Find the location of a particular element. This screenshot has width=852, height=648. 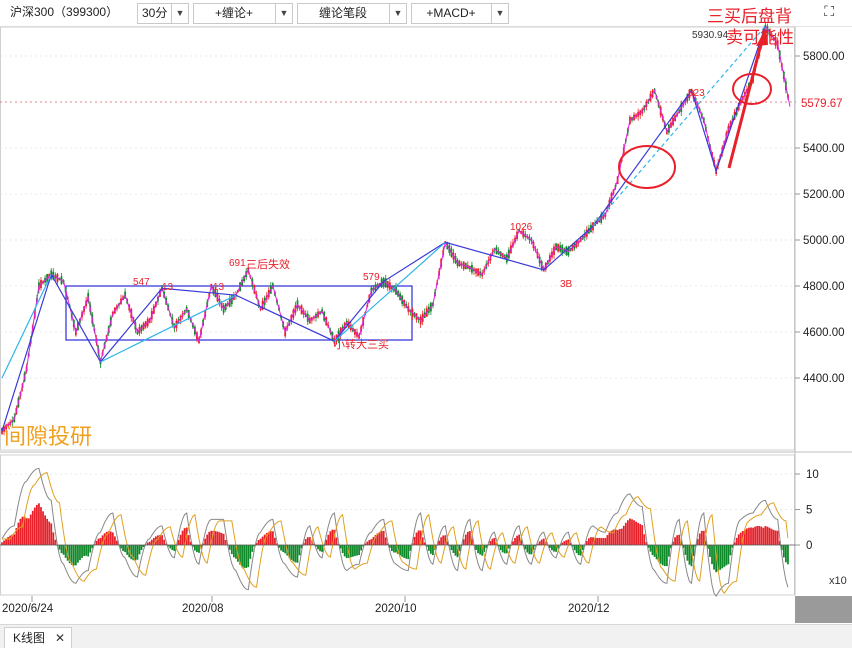

annotation-label: 1026 is located at coordinates (521, 227).